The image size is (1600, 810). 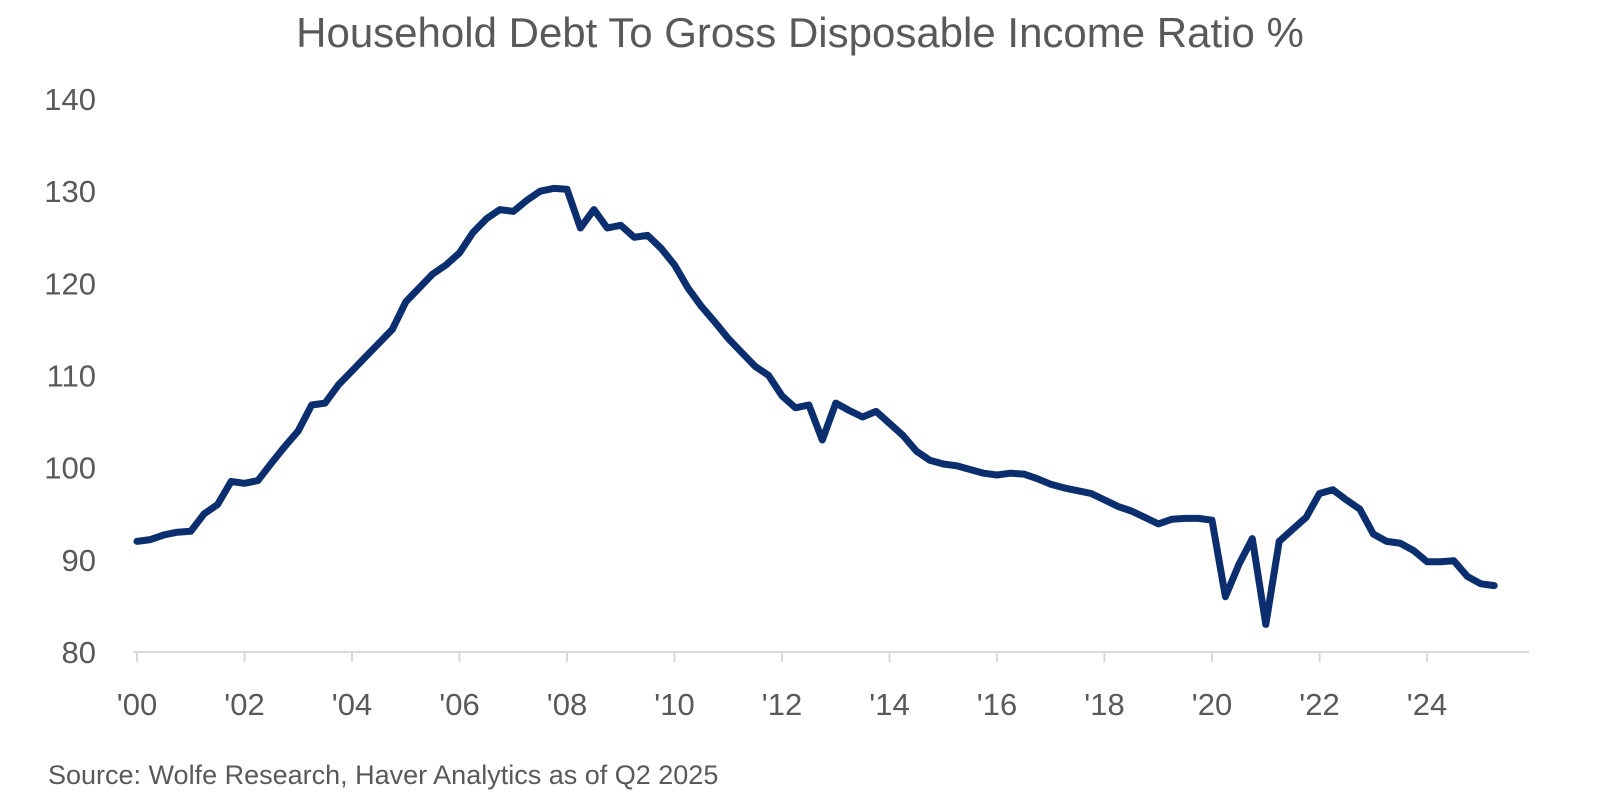 What do you see at coordinates (70, 468) in the screenshot?
I see `y-tick-label-100: 100` at bounding box center [70, 468].